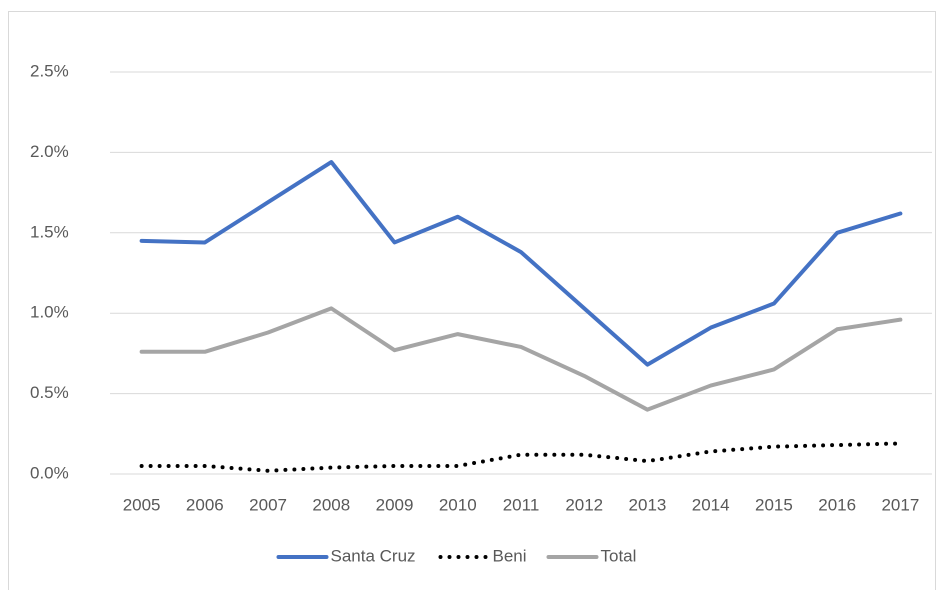 The width and height of the screenshot is (944, 590). I want to click on y-tick-label: 0.0%, so click(49, 472).